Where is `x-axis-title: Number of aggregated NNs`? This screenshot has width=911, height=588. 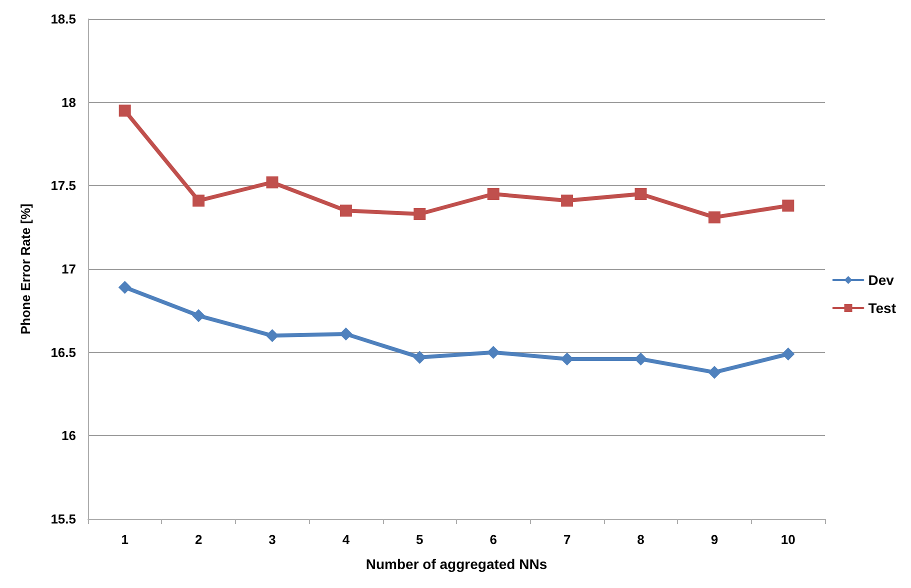 x-axis-title: Number of aggregated NNs is located at coordinates (457, 564).